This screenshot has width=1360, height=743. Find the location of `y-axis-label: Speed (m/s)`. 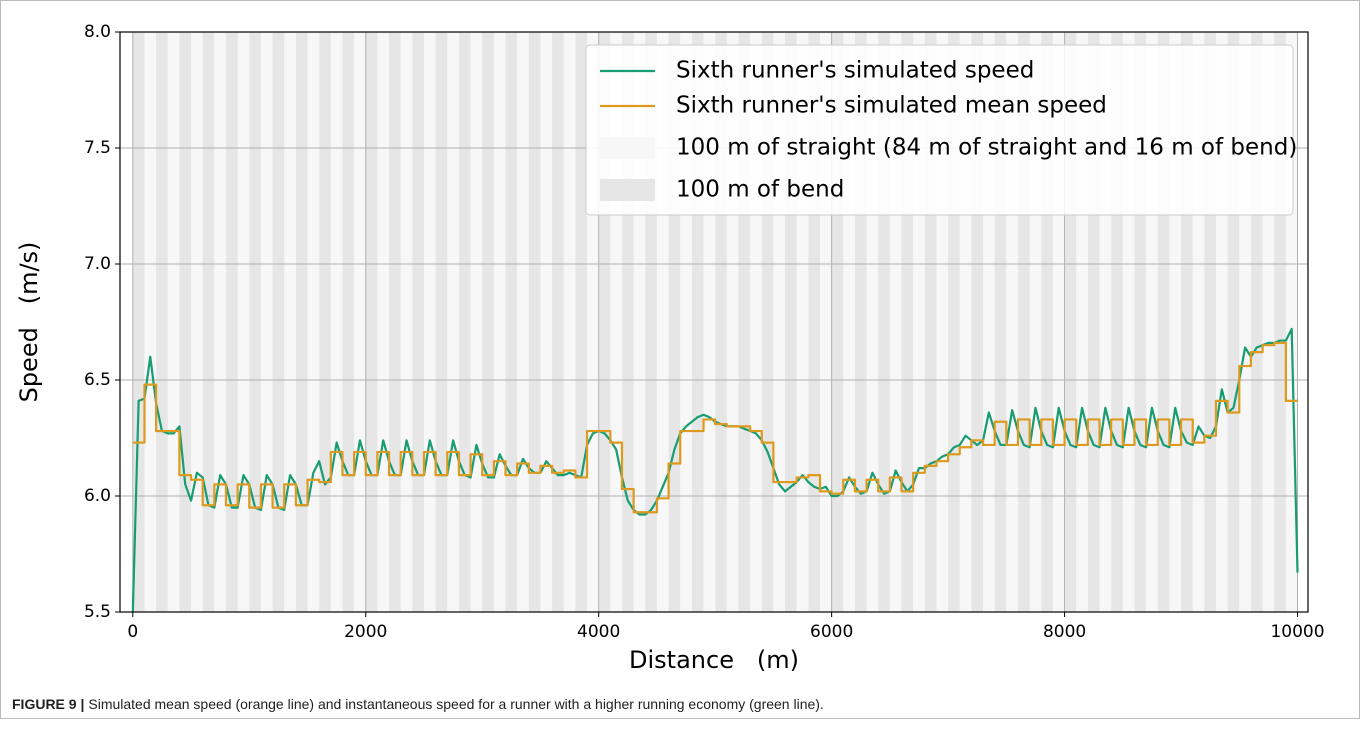

y-axis-label: Speed (m/s) is located at coordinates (29, 322).